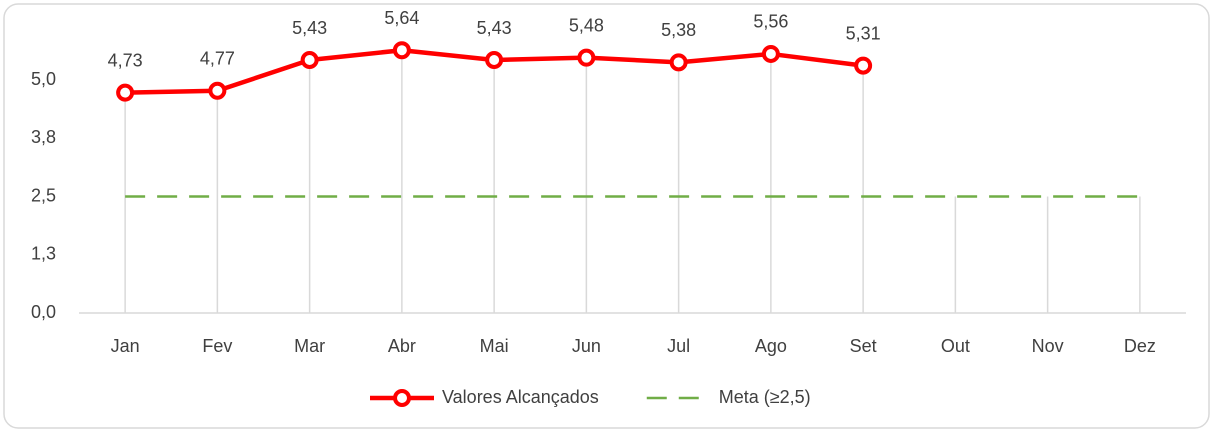  I want to click on x-tick-label: Mai, so click(494, 346).